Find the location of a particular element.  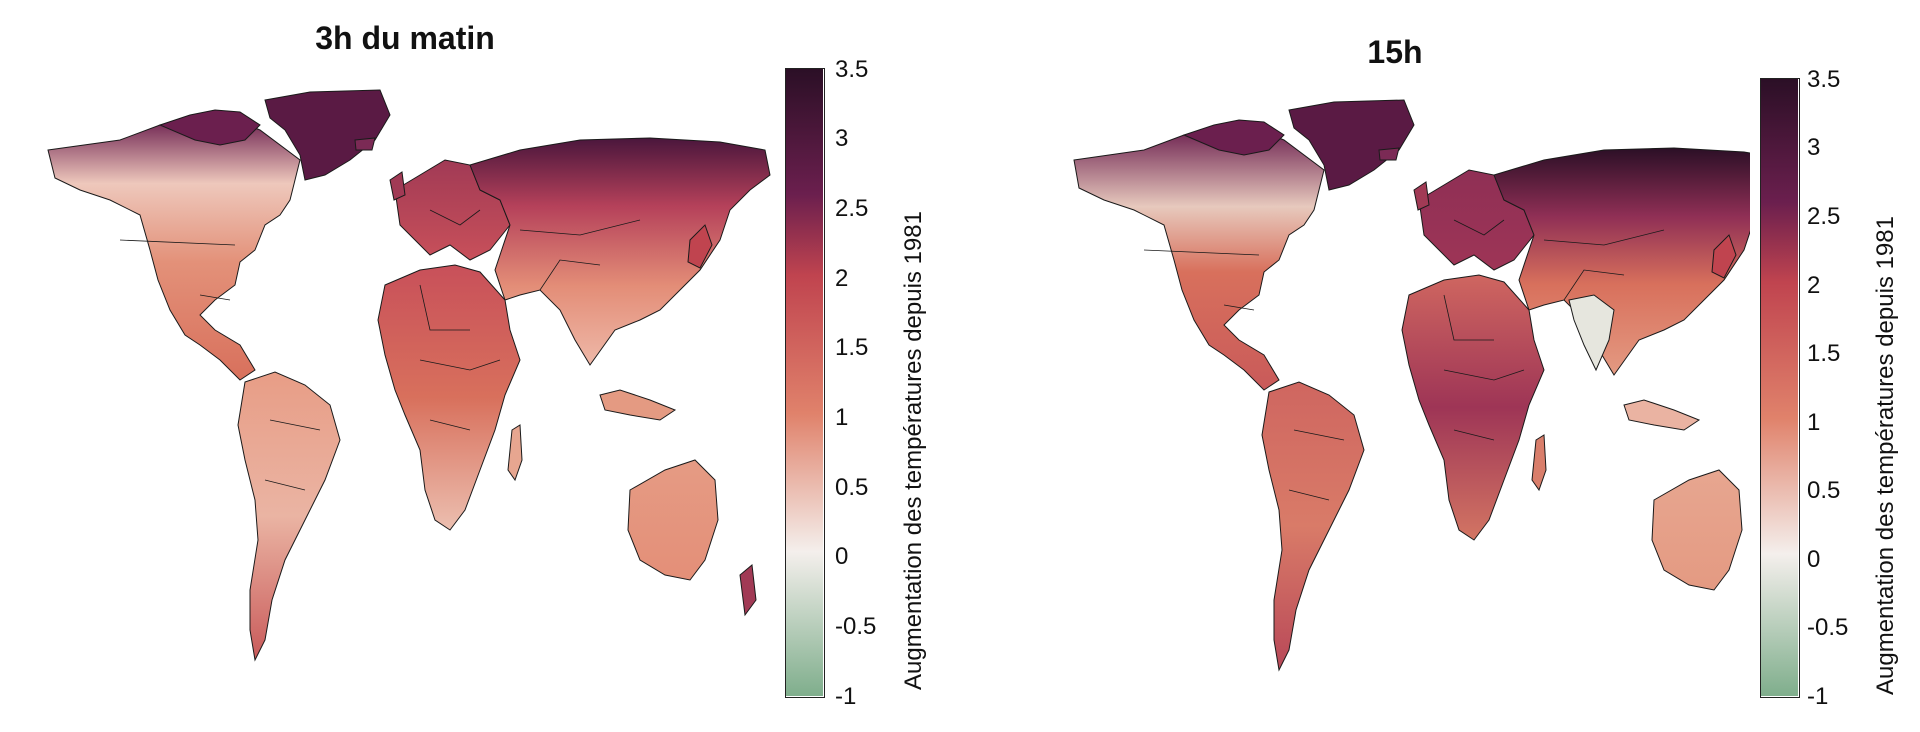

colorbar-gradient-night is located at coordinates (804, 382).